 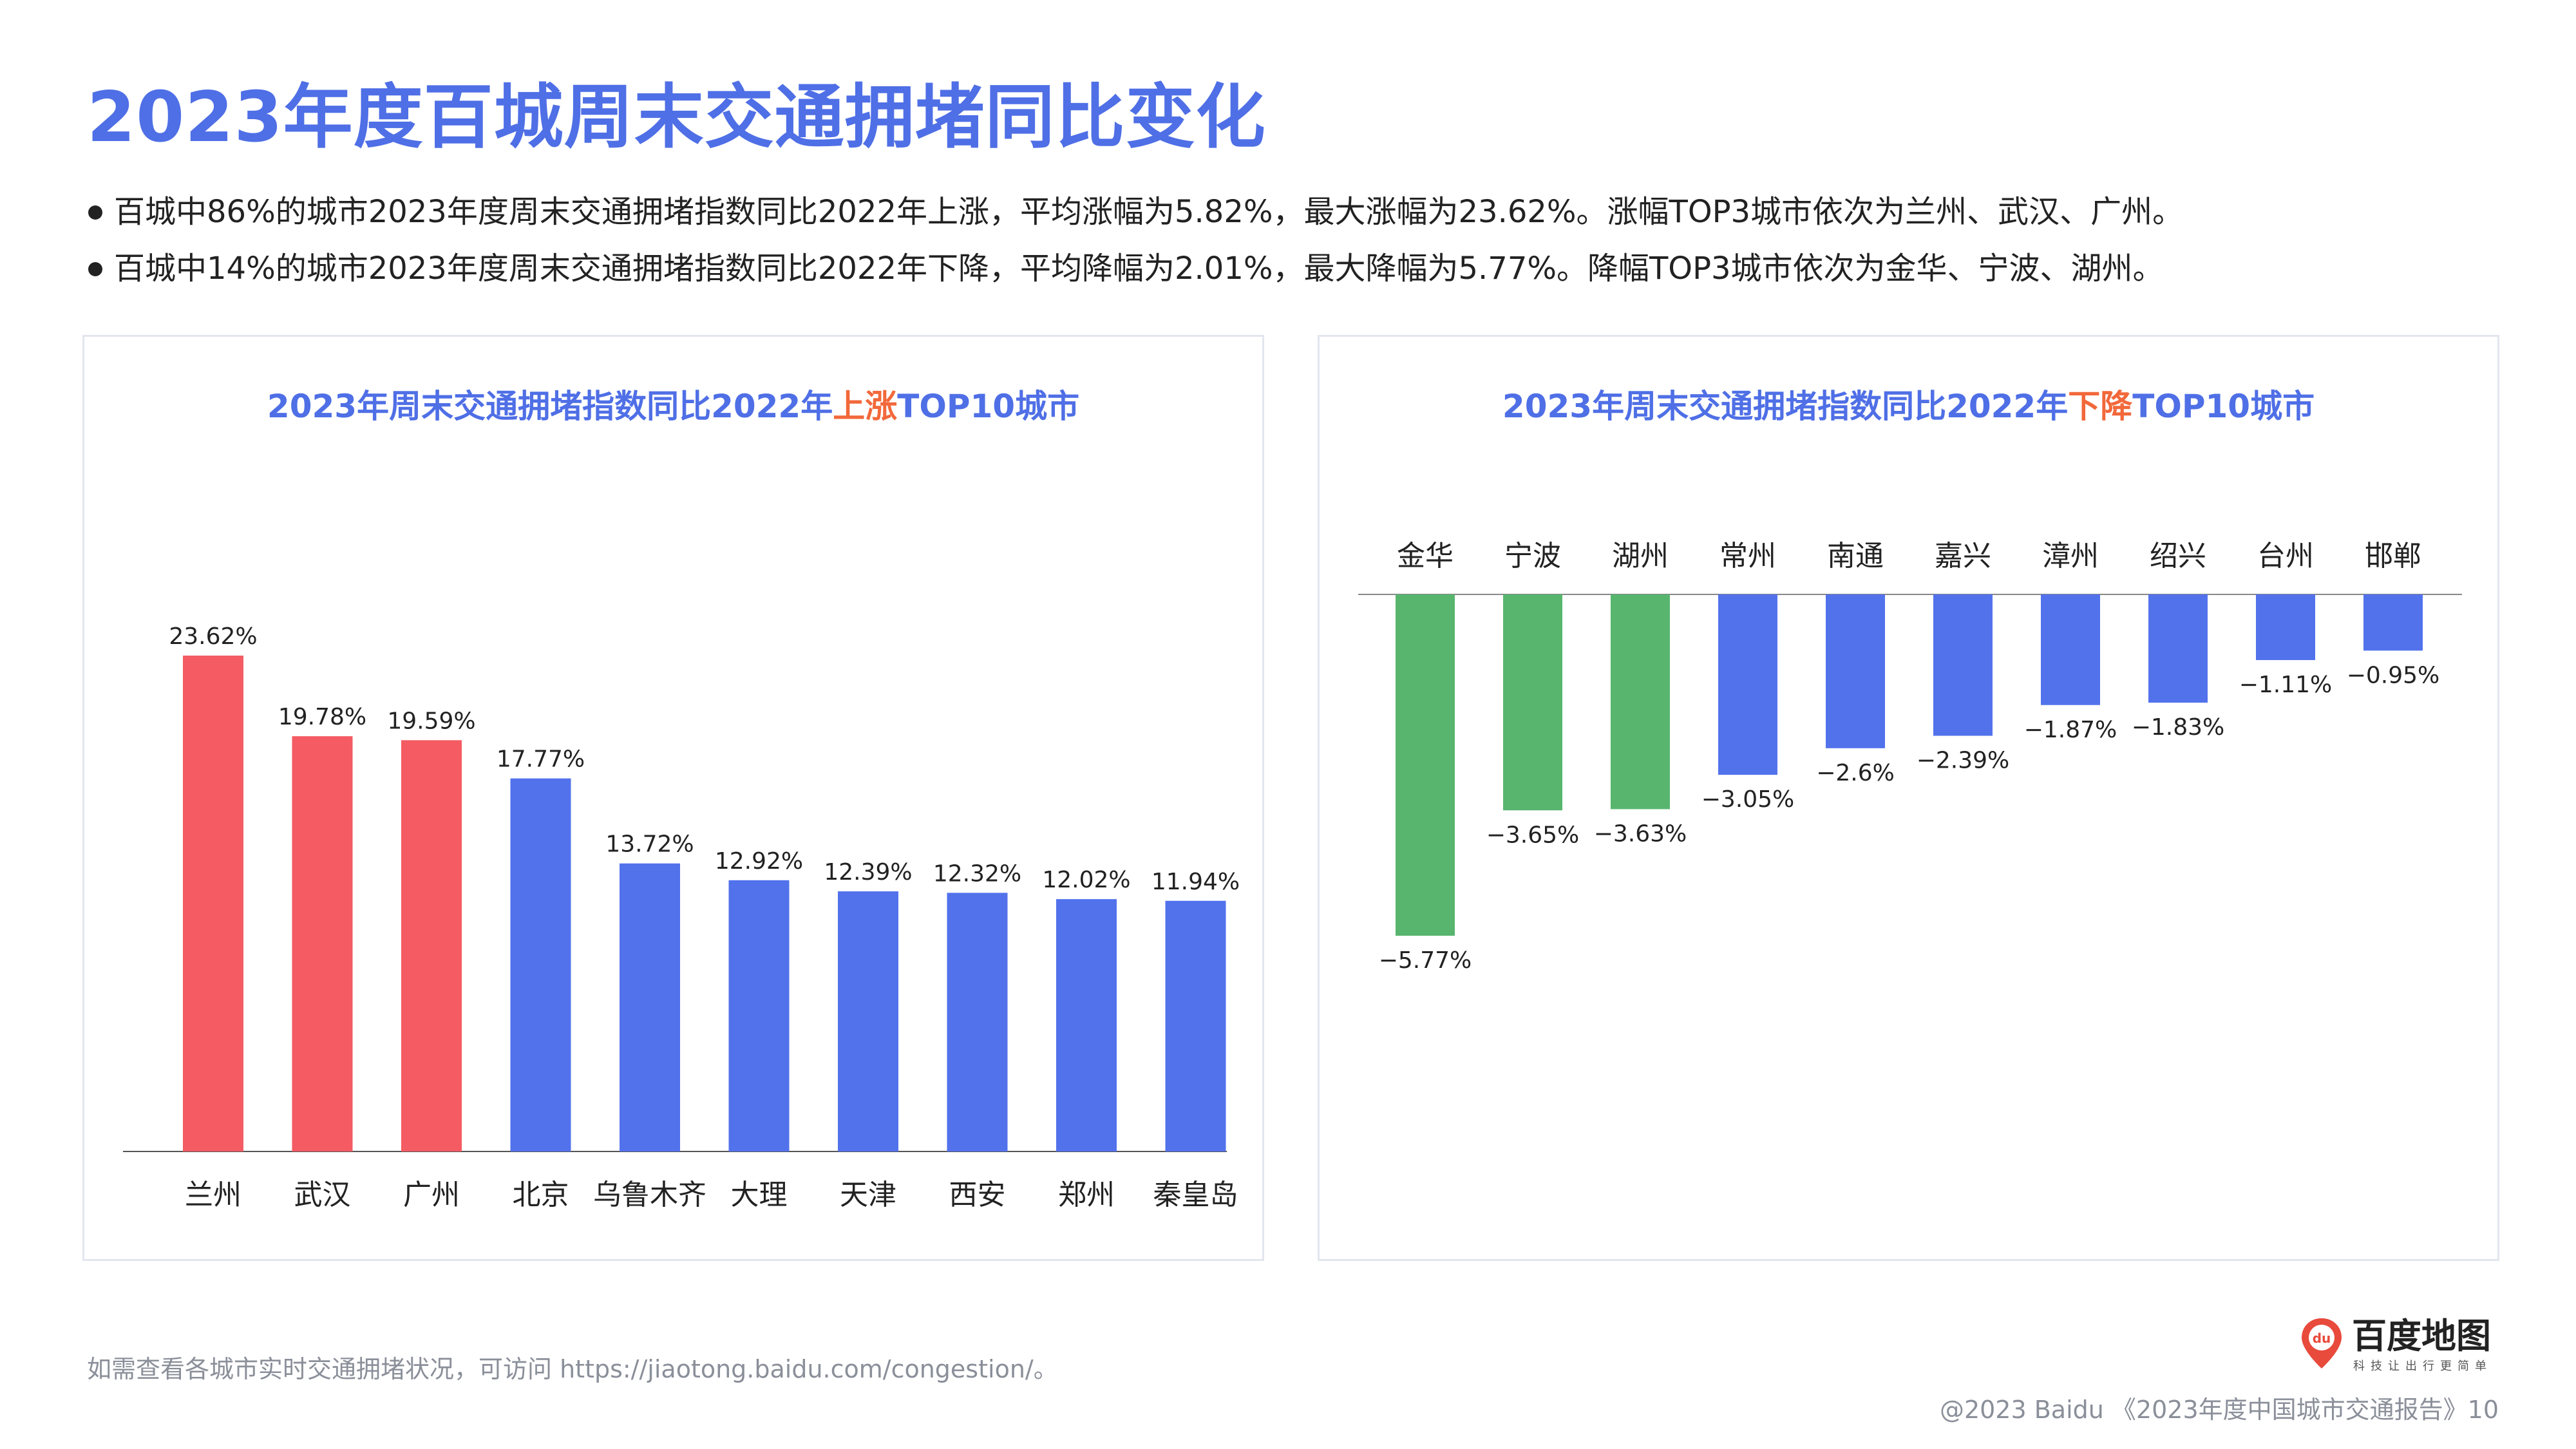 I want to click on fall-category-label: 金华, so click(x=1426, y=556).